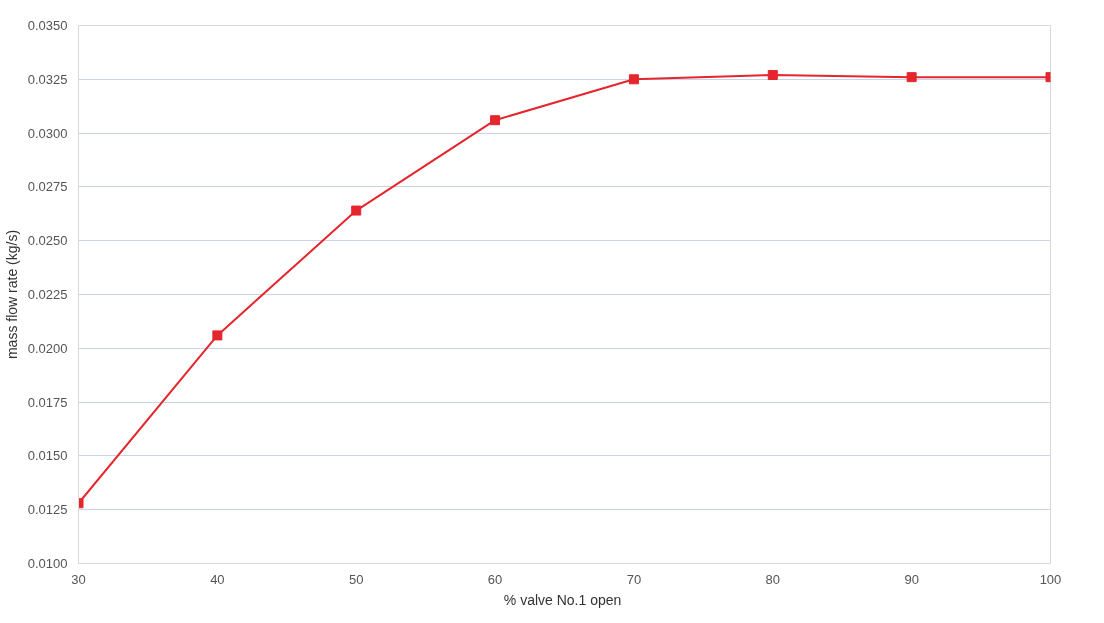  I want to click on y-tick-label: 0.0250, so click(47, 241).